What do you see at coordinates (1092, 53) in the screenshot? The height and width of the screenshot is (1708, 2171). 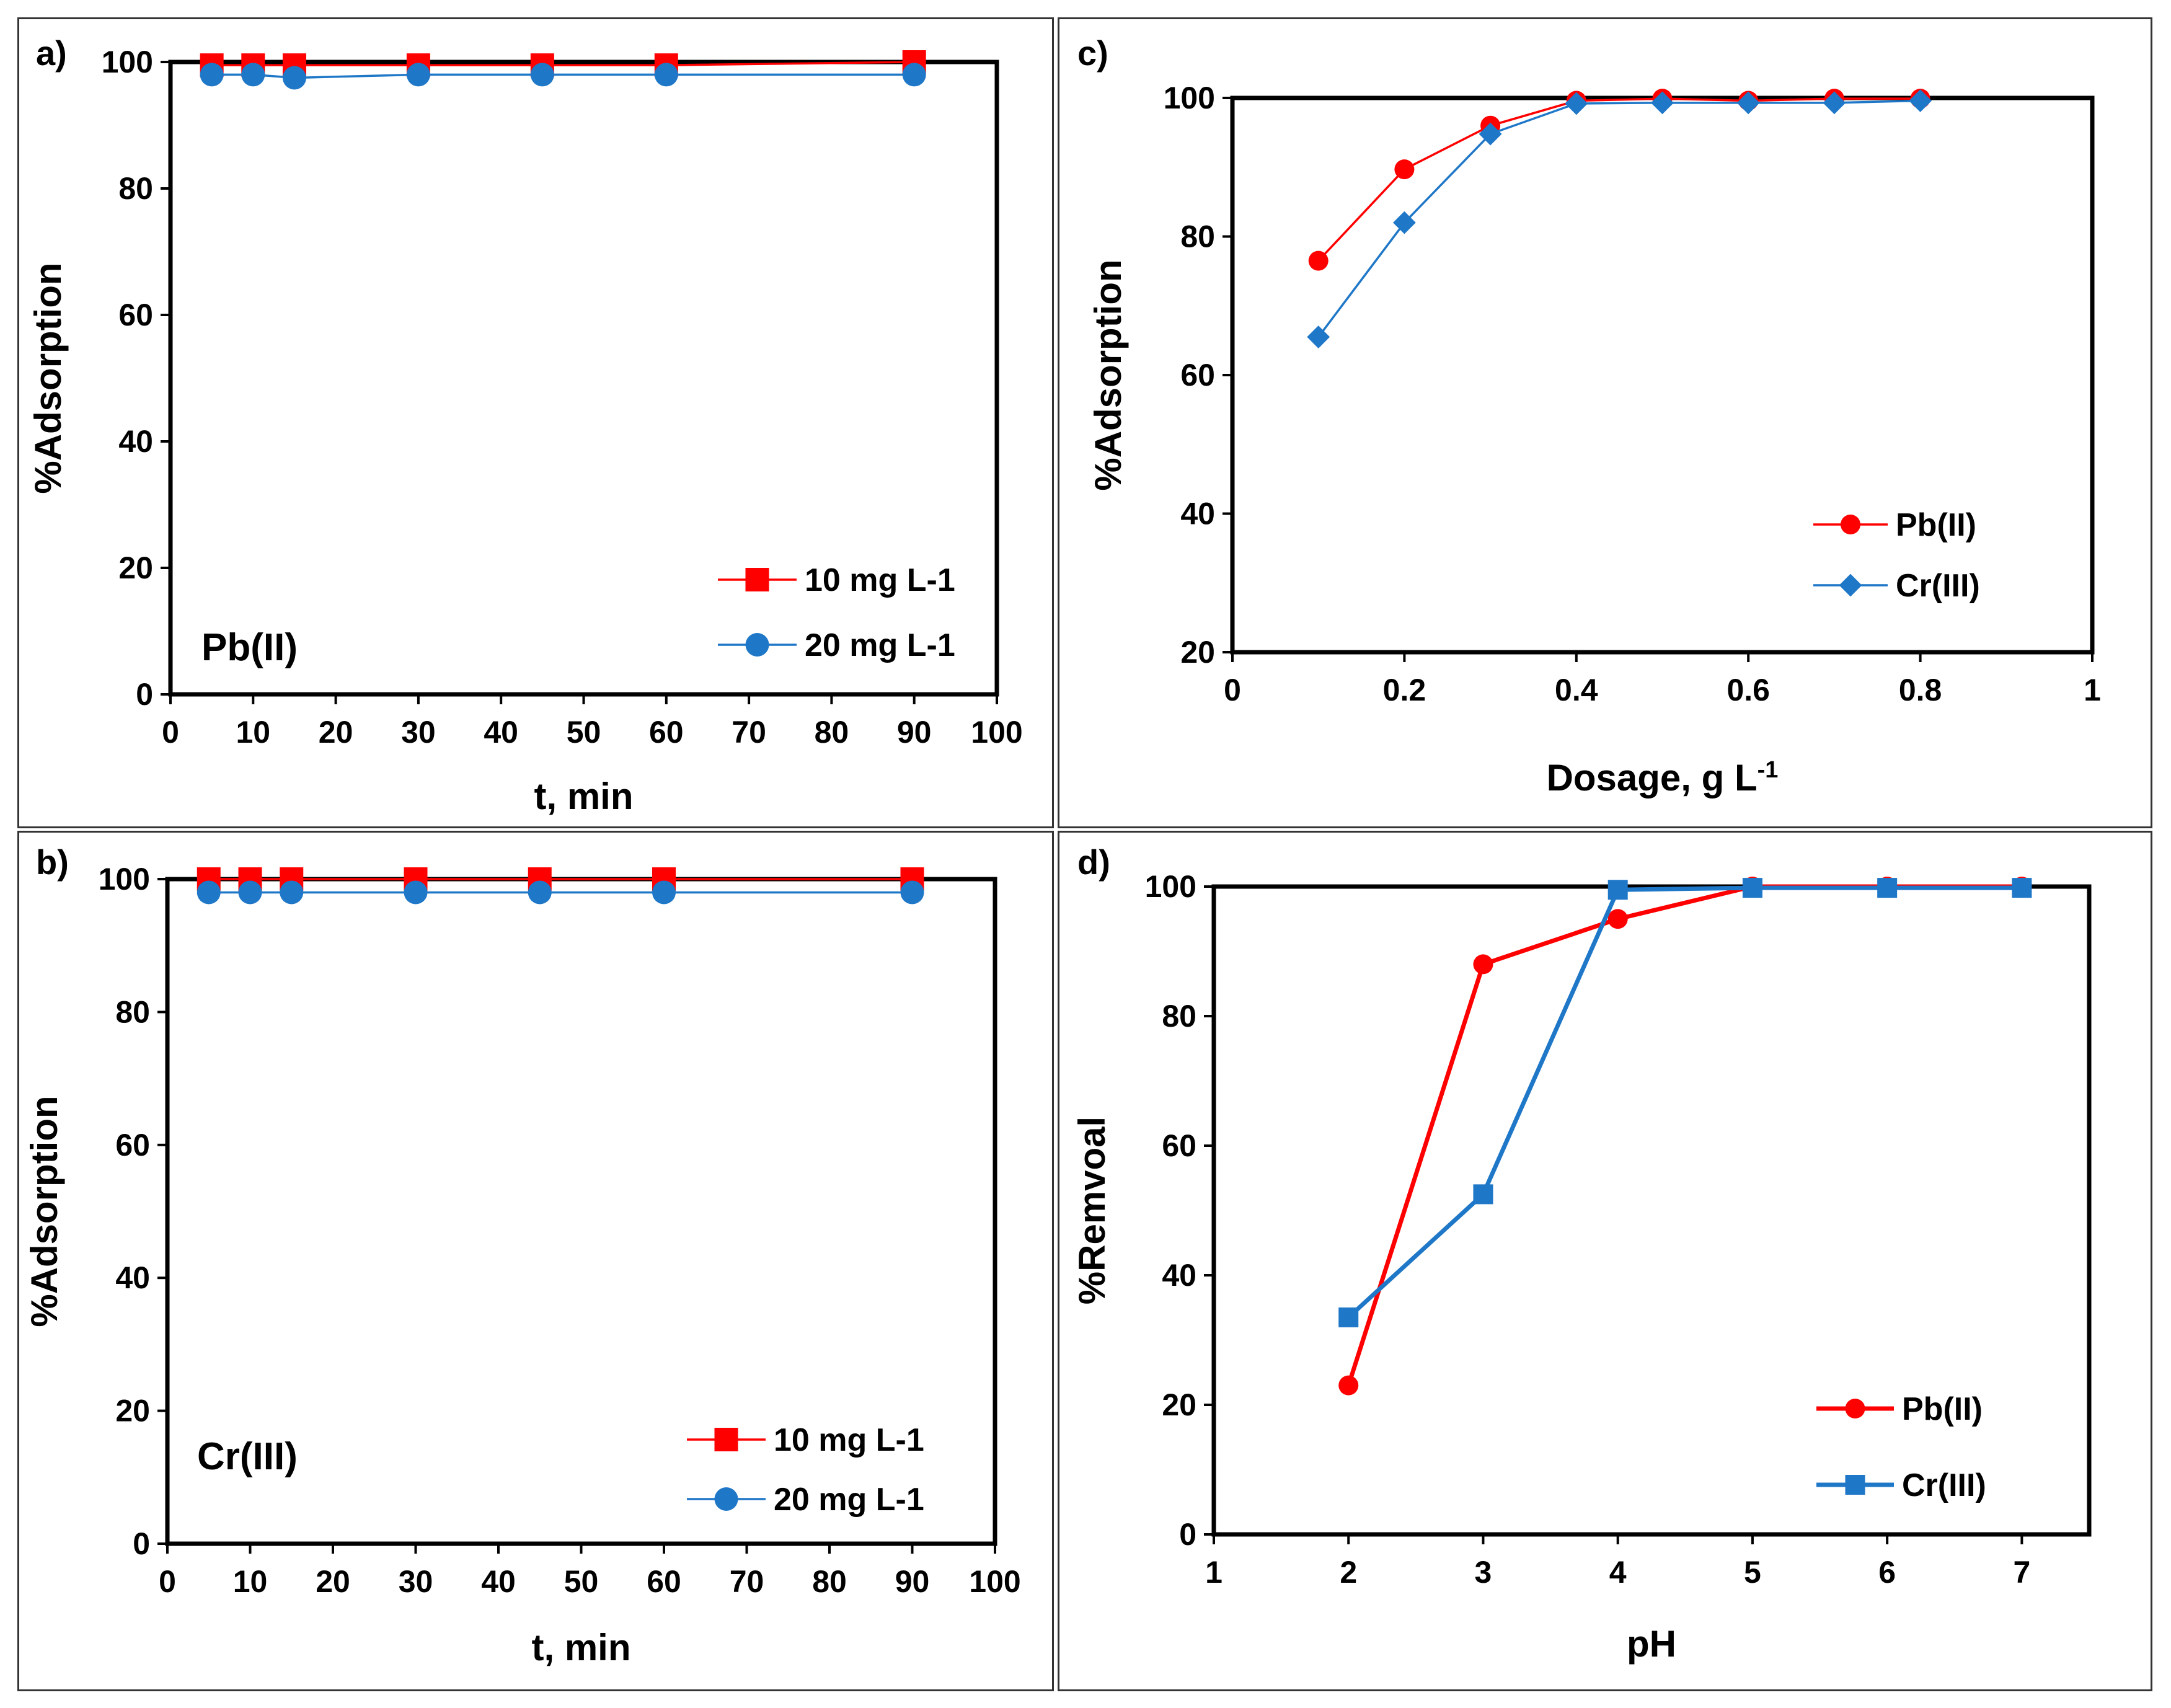 I see `panel-label: c)` at bounding box center [1092, 53].